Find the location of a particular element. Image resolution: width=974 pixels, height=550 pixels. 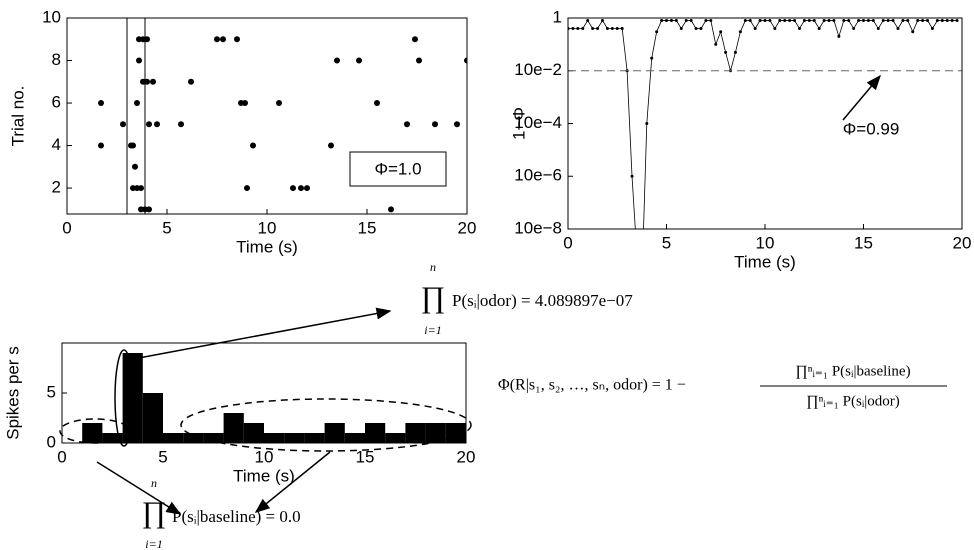

reference-label: Φ=0.99 is located at coordinates (871, 128).